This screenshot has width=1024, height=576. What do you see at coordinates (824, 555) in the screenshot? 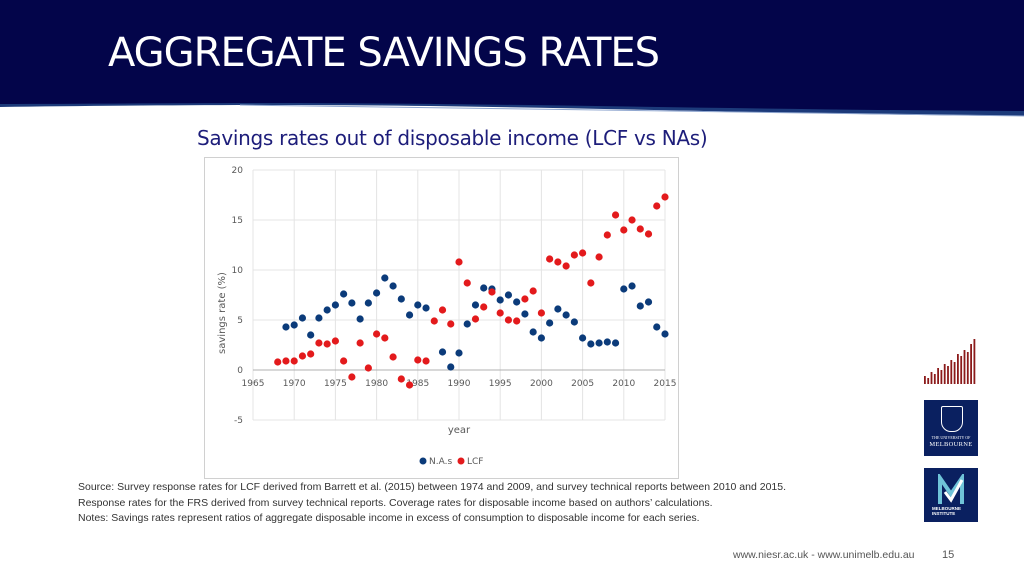
I see `footer-urls: www.niesr.ac.uk - www.unimelb.edu.au` at bounding box center [824, 555].